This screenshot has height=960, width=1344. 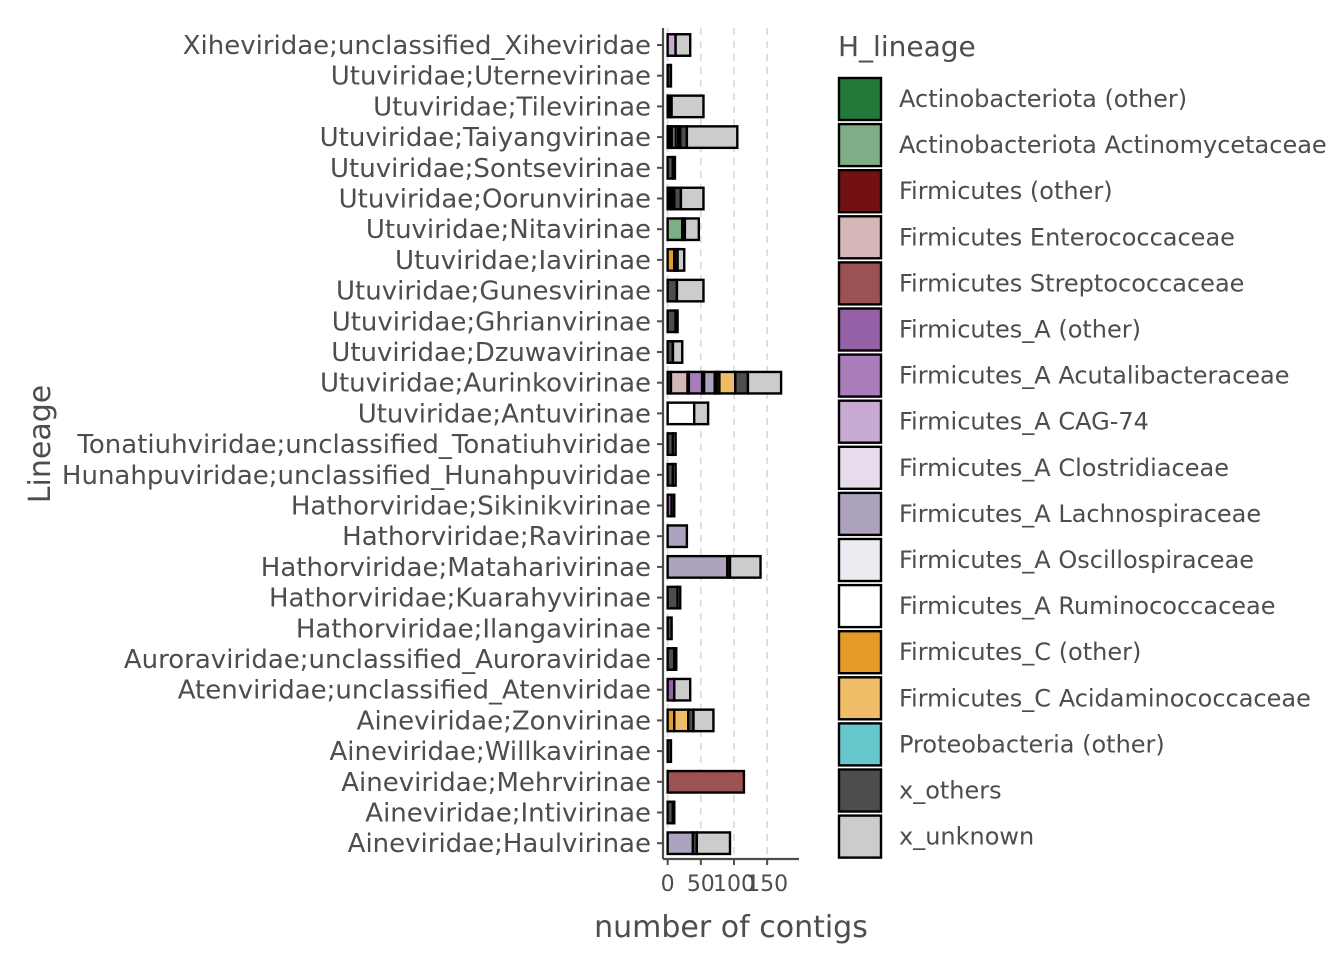 I want to click on x-axis-title: number of contigs, so click(x=731, y=927).